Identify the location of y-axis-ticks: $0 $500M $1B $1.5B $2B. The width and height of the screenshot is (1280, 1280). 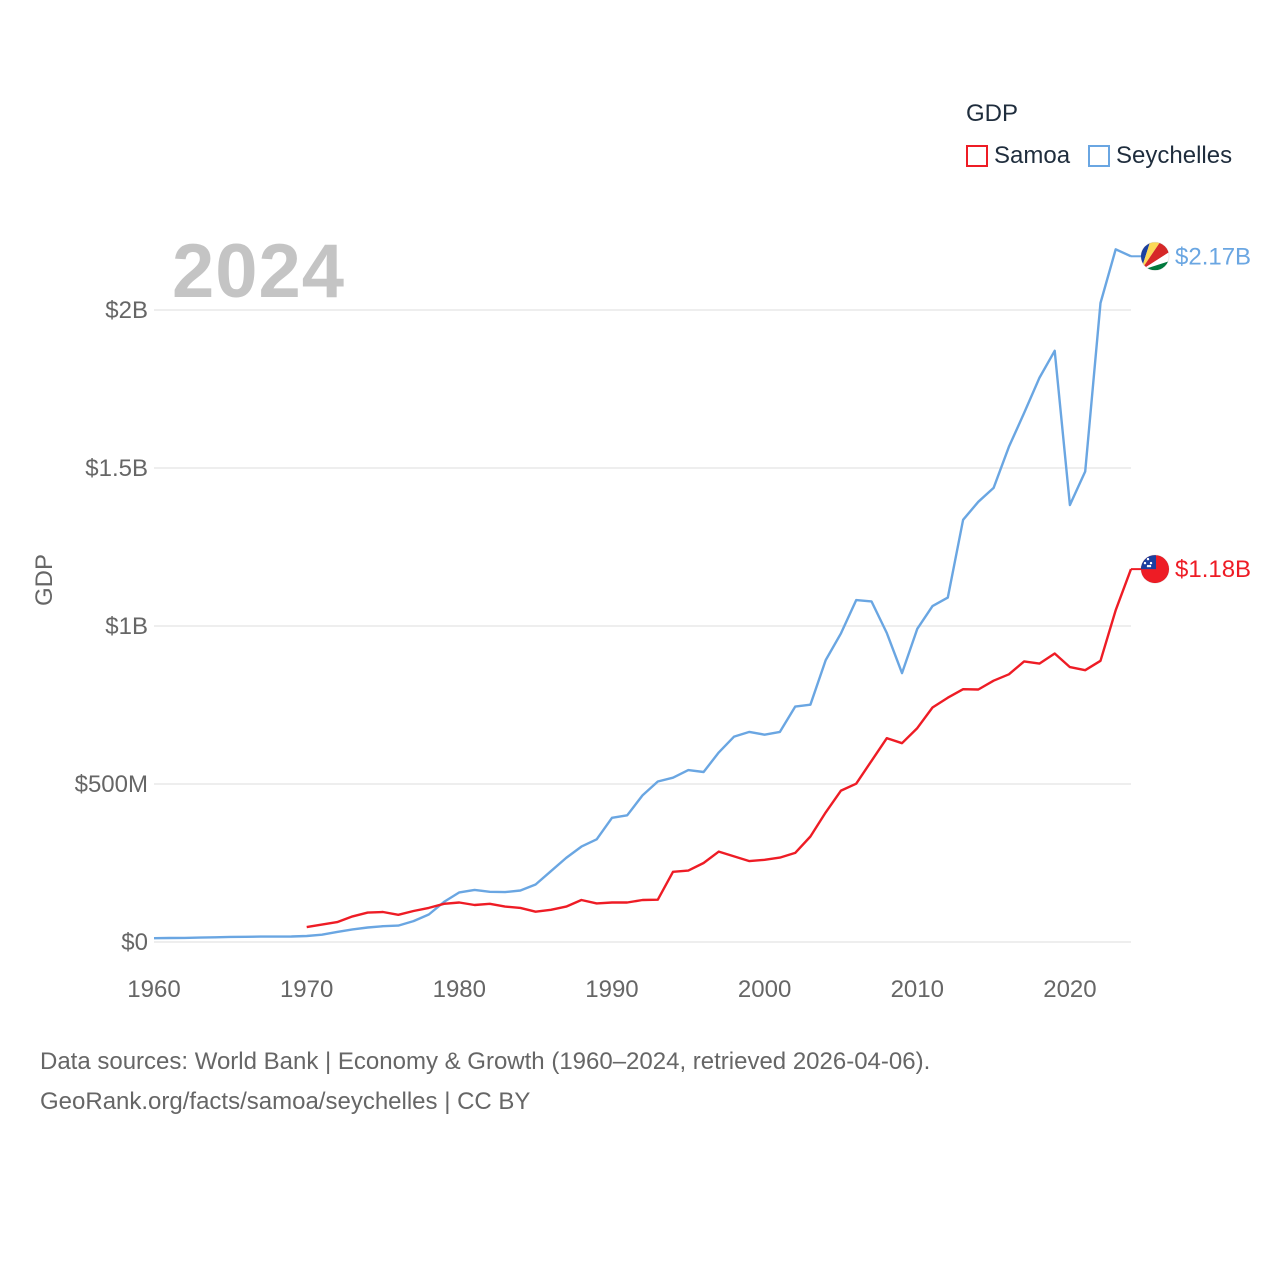
(111, 626).